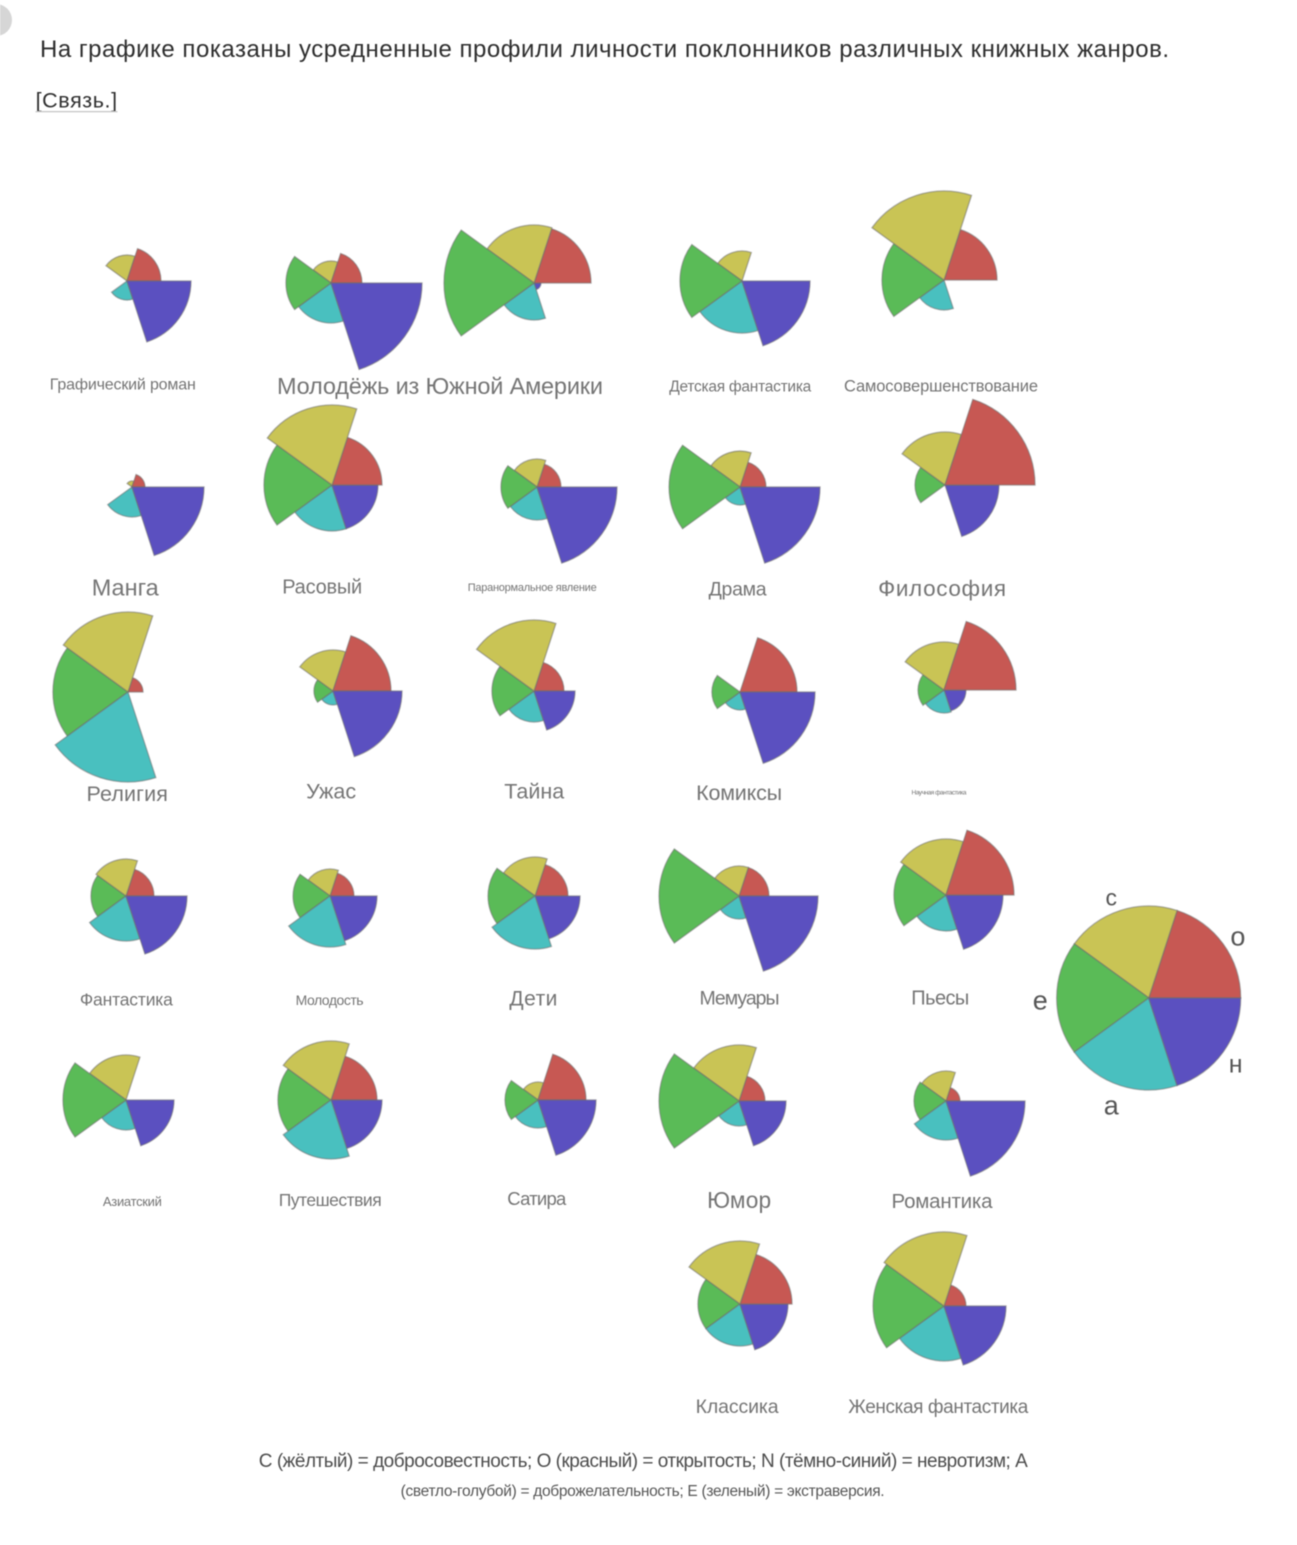 The height and width of the screenshot is (1545, 1297). Describe the element at coordinates (132, 1201) in the screenshot. I see `svg-text: Азиатский` at that location.